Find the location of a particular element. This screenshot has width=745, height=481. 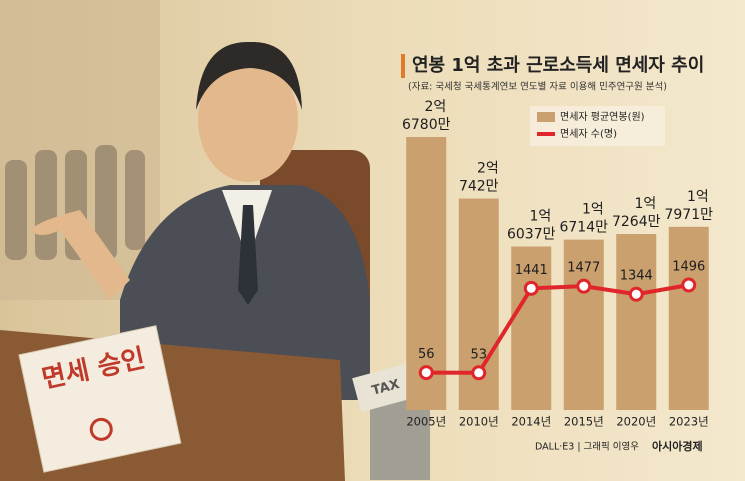

bar-value-label: 2억 742만 is located at coordinates (479, 178).